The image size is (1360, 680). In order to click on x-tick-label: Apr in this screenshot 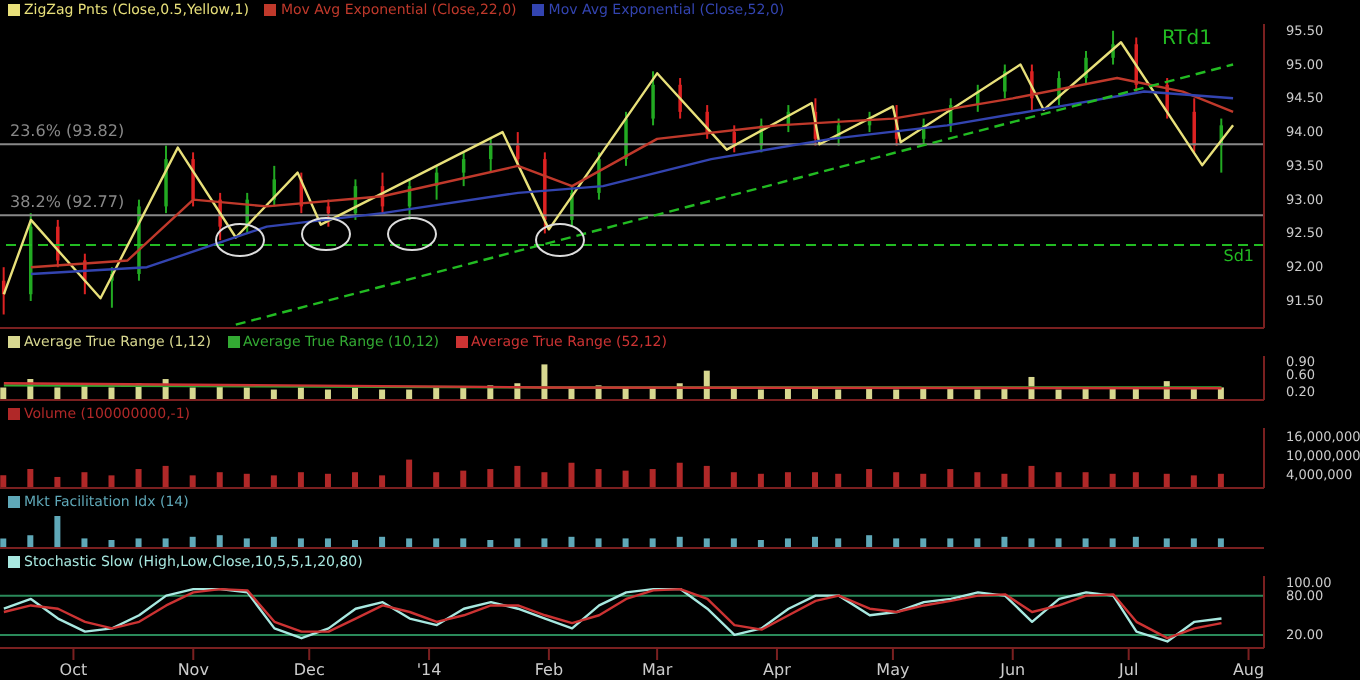, I will do `click(778, 670)`.